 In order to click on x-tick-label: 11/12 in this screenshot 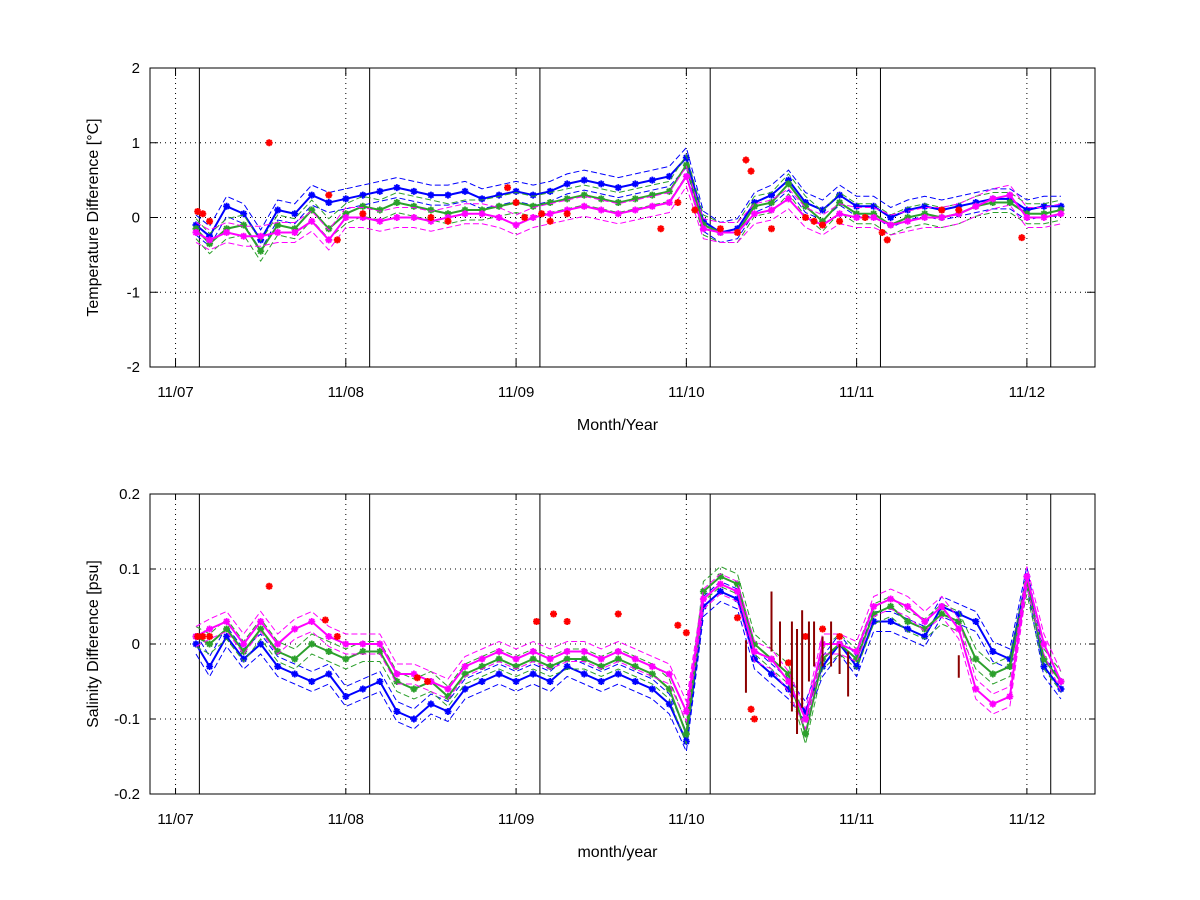, I will do `click(1027, 819)`.